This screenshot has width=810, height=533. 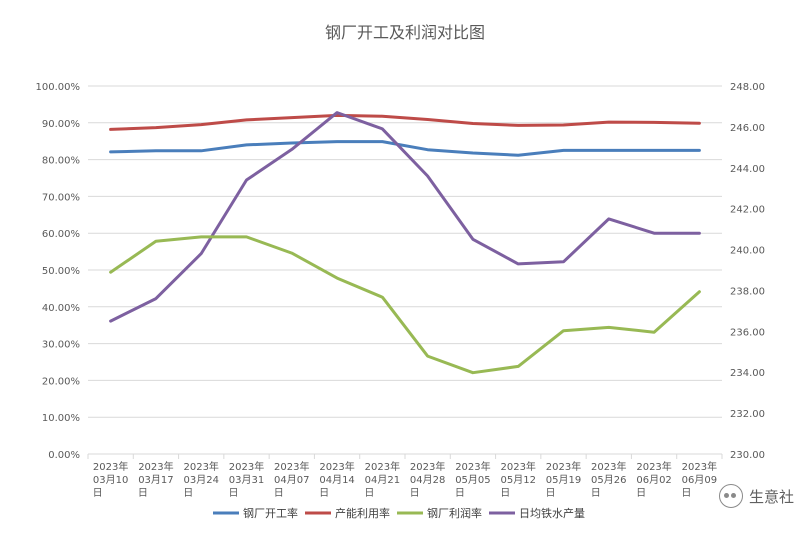 I want to click on y-left-tick-label: 70.00%, so click(x=61, y=197).